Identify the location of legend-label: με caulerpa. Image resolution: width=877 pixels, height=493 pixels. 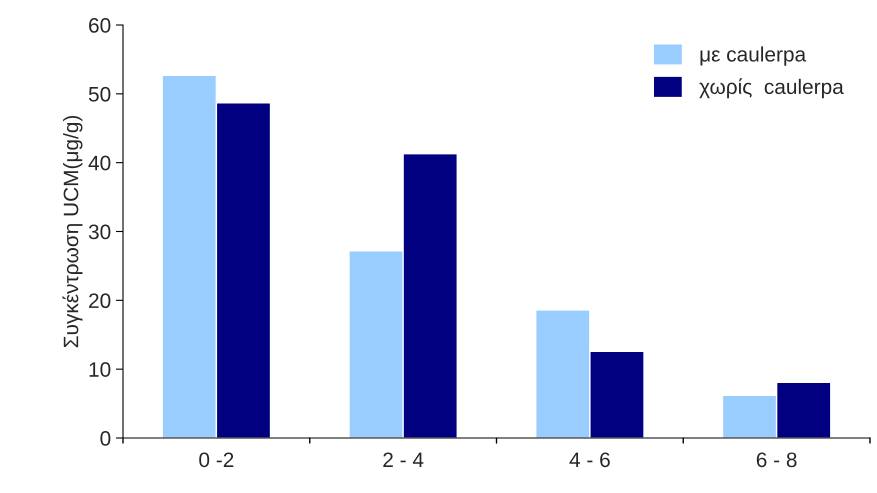
(753, 56).